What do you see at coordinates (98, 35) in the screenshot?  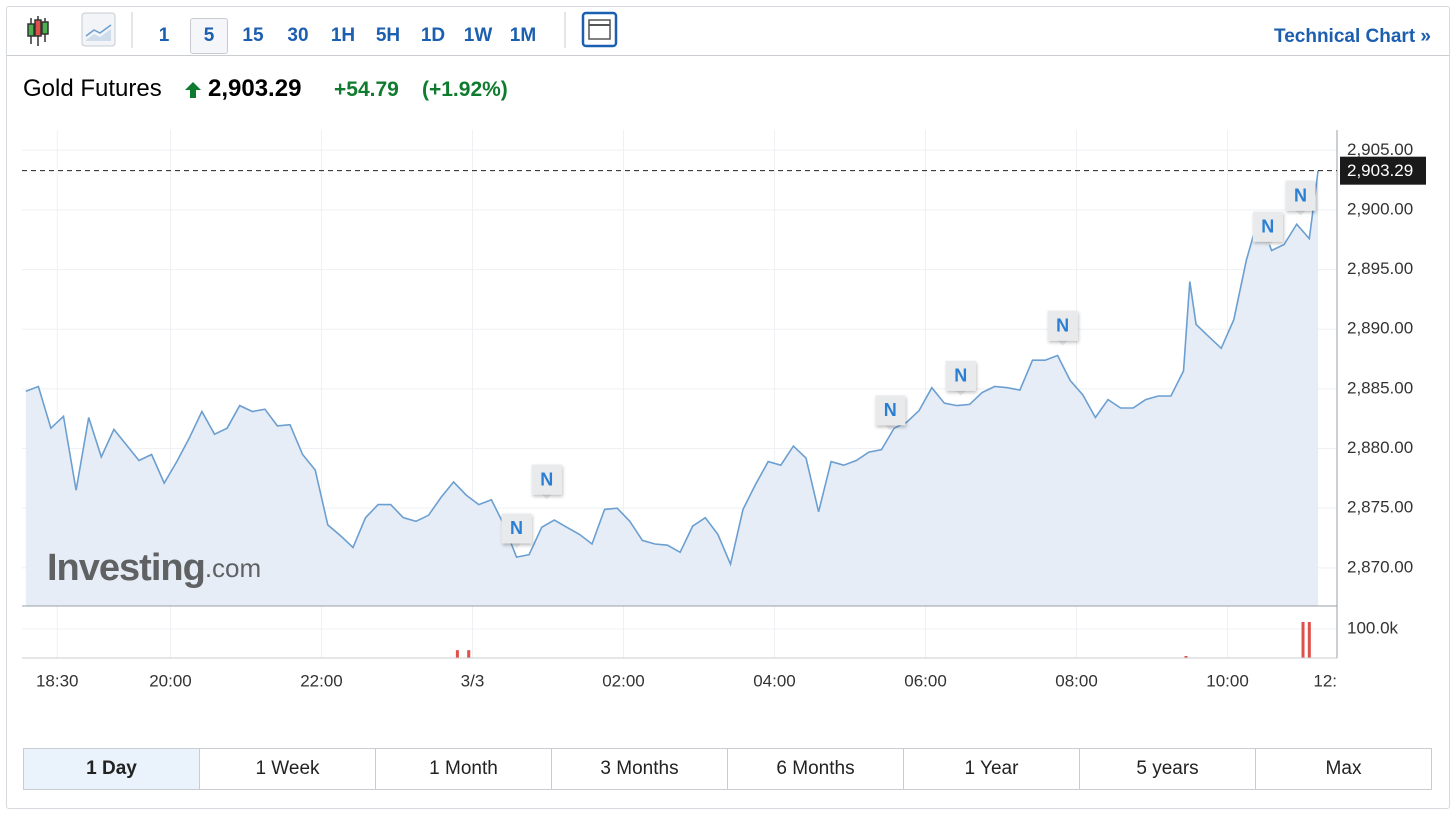 I see `line-icon-fill` at bounding box center [98, 35].